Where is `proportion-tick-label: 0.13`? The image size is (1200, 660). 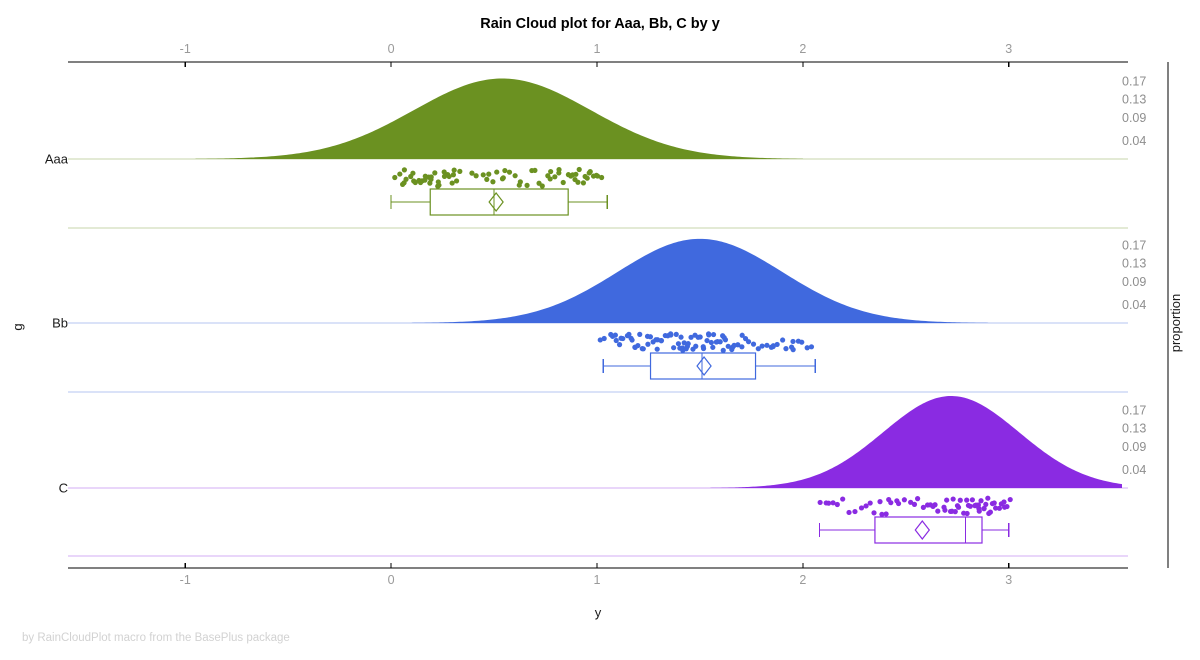
proportion-tick-label: 0.13 is located at coordinates (1134, 429).